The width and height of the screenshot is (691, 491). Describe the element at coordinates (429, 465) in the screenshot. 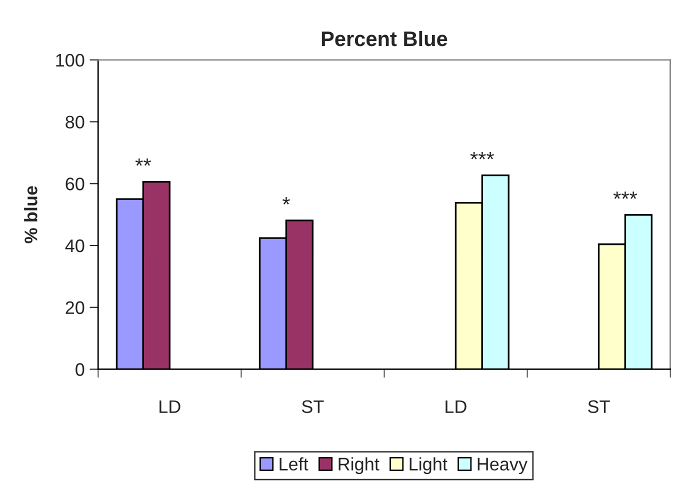

I see `legend-label: Light` at that location.